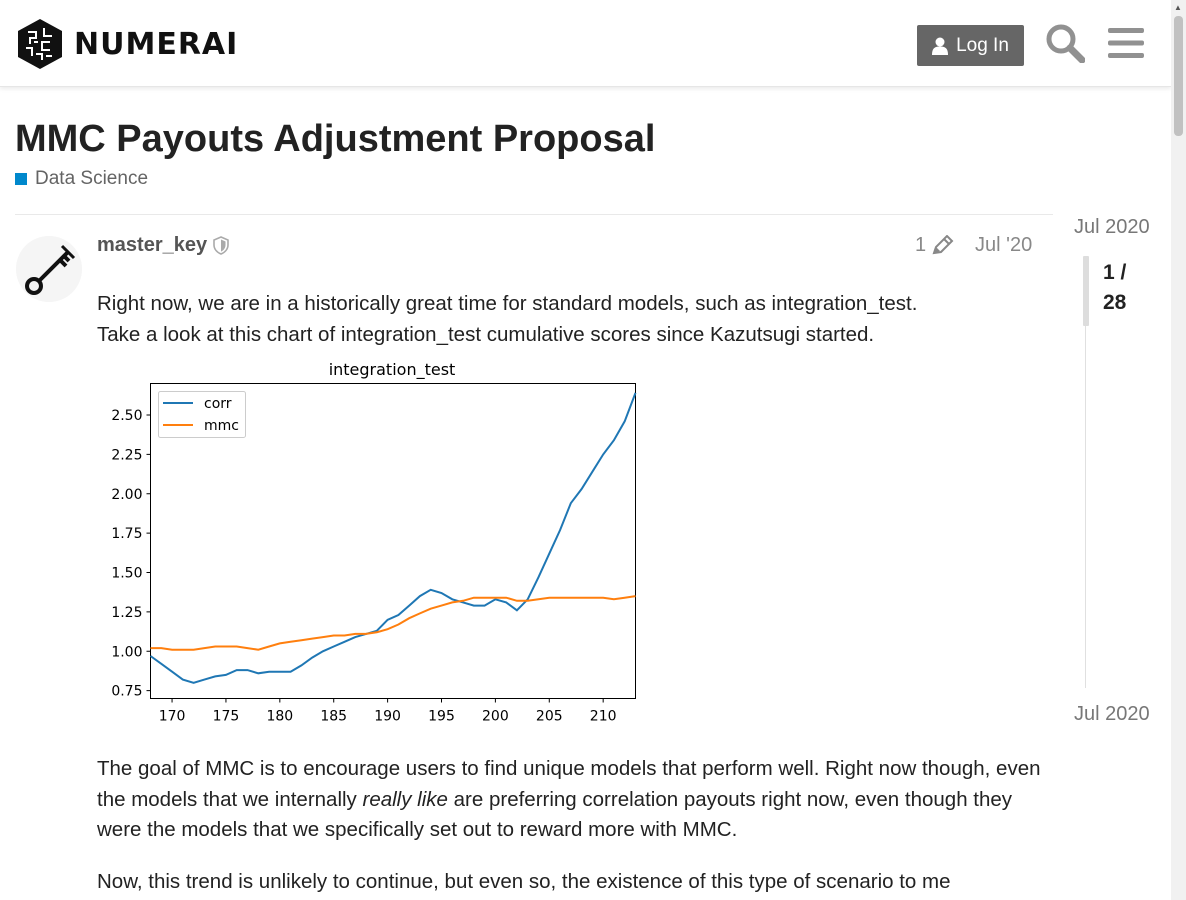 The height and width of the screenshot is (900, 1186). Describe the element at coordinates (279, 717) in the screenshot. I see `x-tick-label: 180` at that location.